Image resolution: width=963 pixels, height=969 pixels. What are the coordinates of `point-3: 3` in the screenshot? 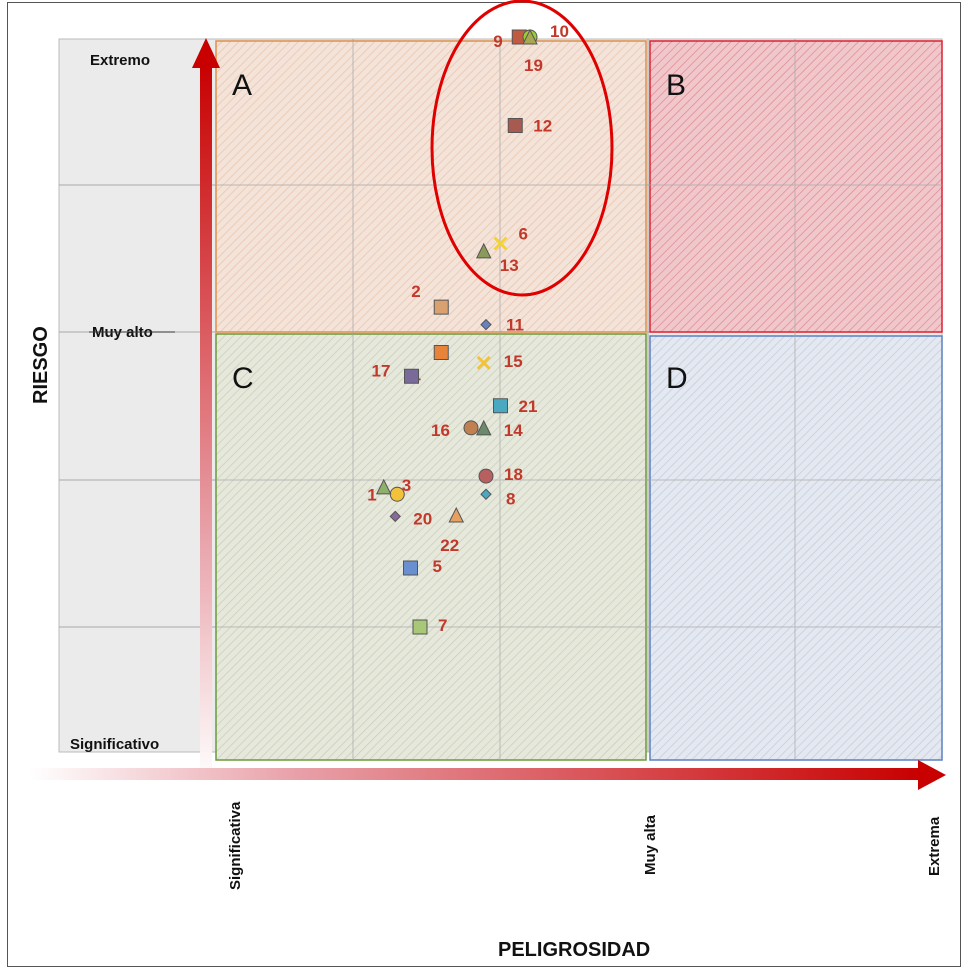 It's located at (393, 485).